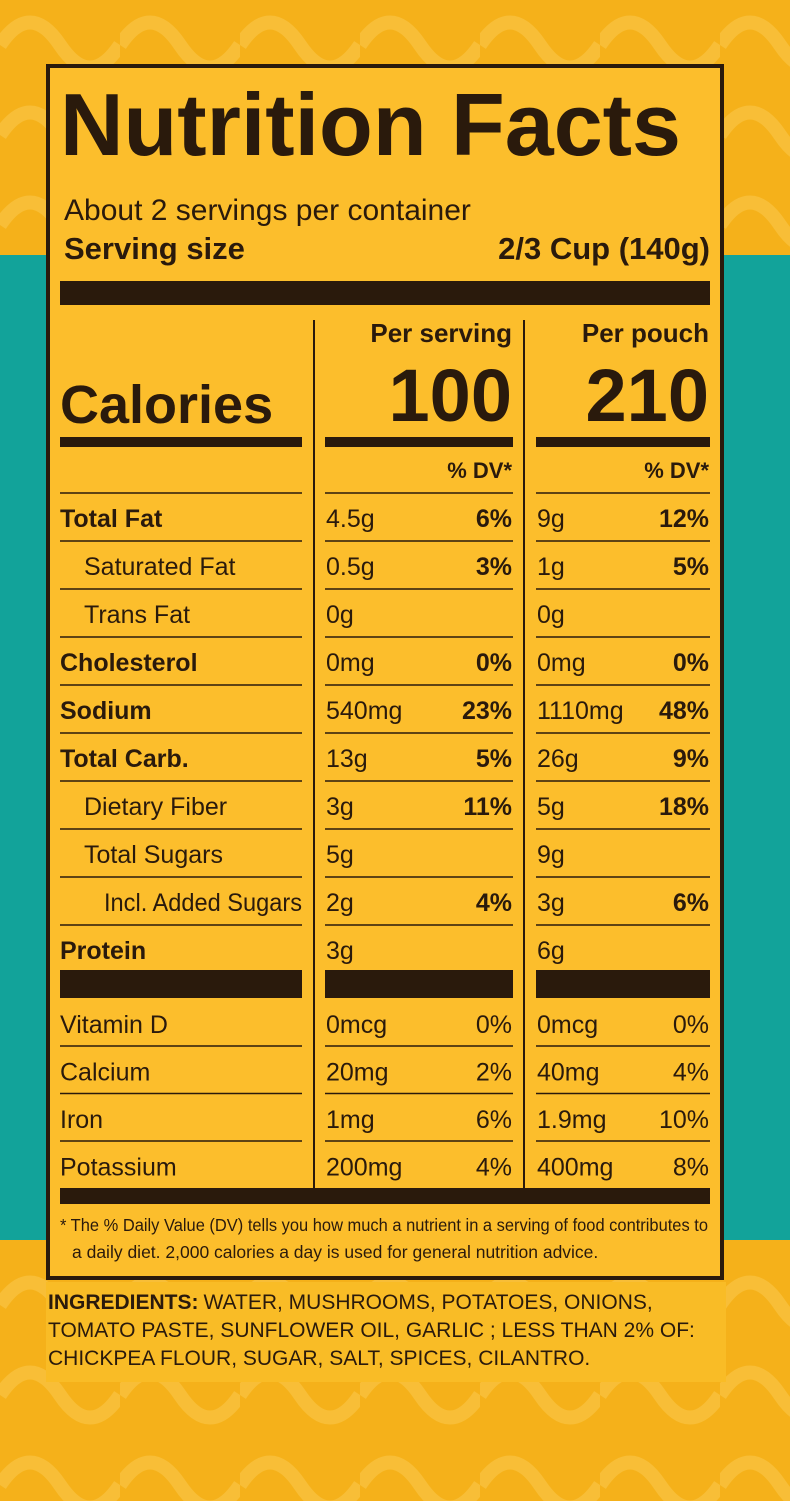 This screenshot has height=1501, width=790. Describe the element at coordinates (129, 663) in the screenshot. I see `nutrient-name: Cholesterol` at that location.